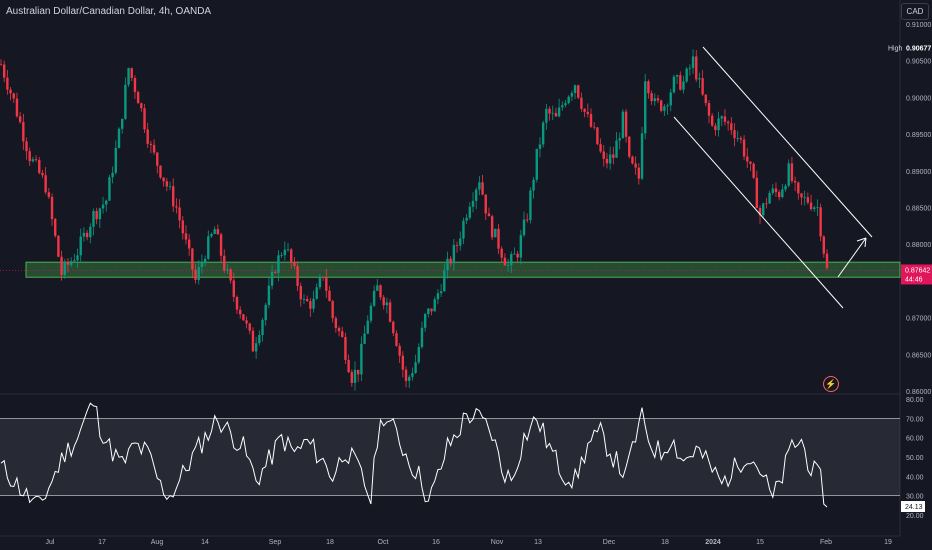  Describe the element at coordinates (102, 542) in the screenshot. I see `time-tick-label: 17` at that location.